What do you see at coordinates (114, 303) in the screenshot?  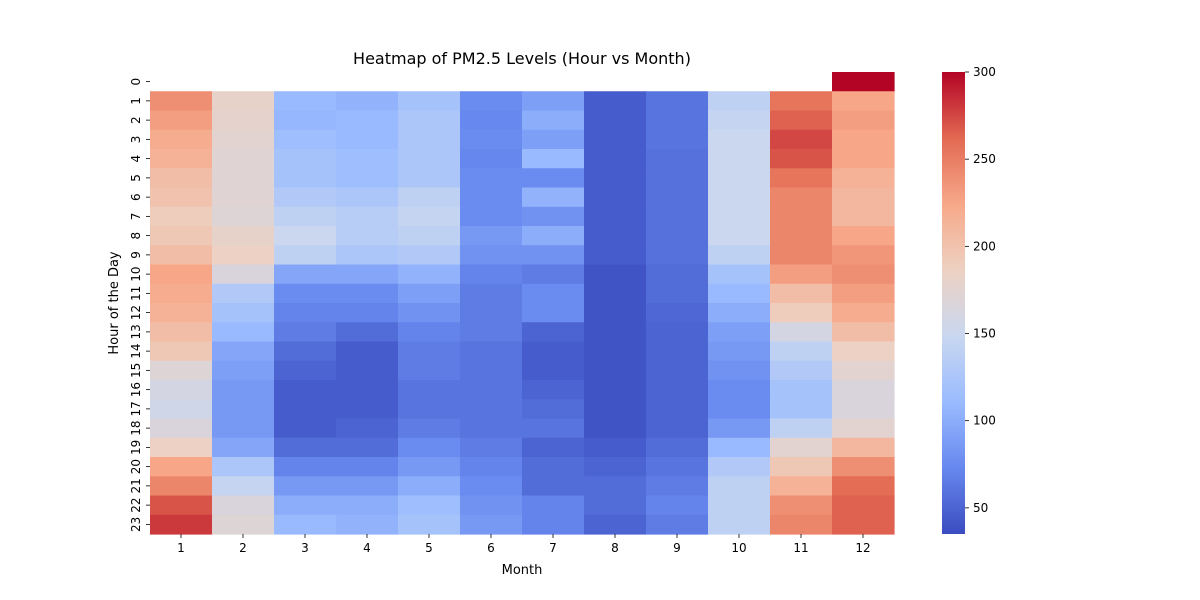 I see `y-axis-label: Hour of the Day` at bounding box center [114, 303].